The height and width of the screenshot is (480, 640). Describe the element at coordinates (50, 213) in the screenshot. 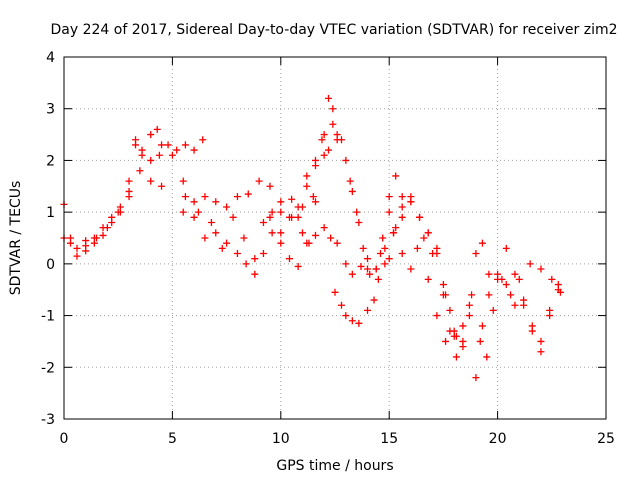

I see `y-tick-label: 1` at that location.